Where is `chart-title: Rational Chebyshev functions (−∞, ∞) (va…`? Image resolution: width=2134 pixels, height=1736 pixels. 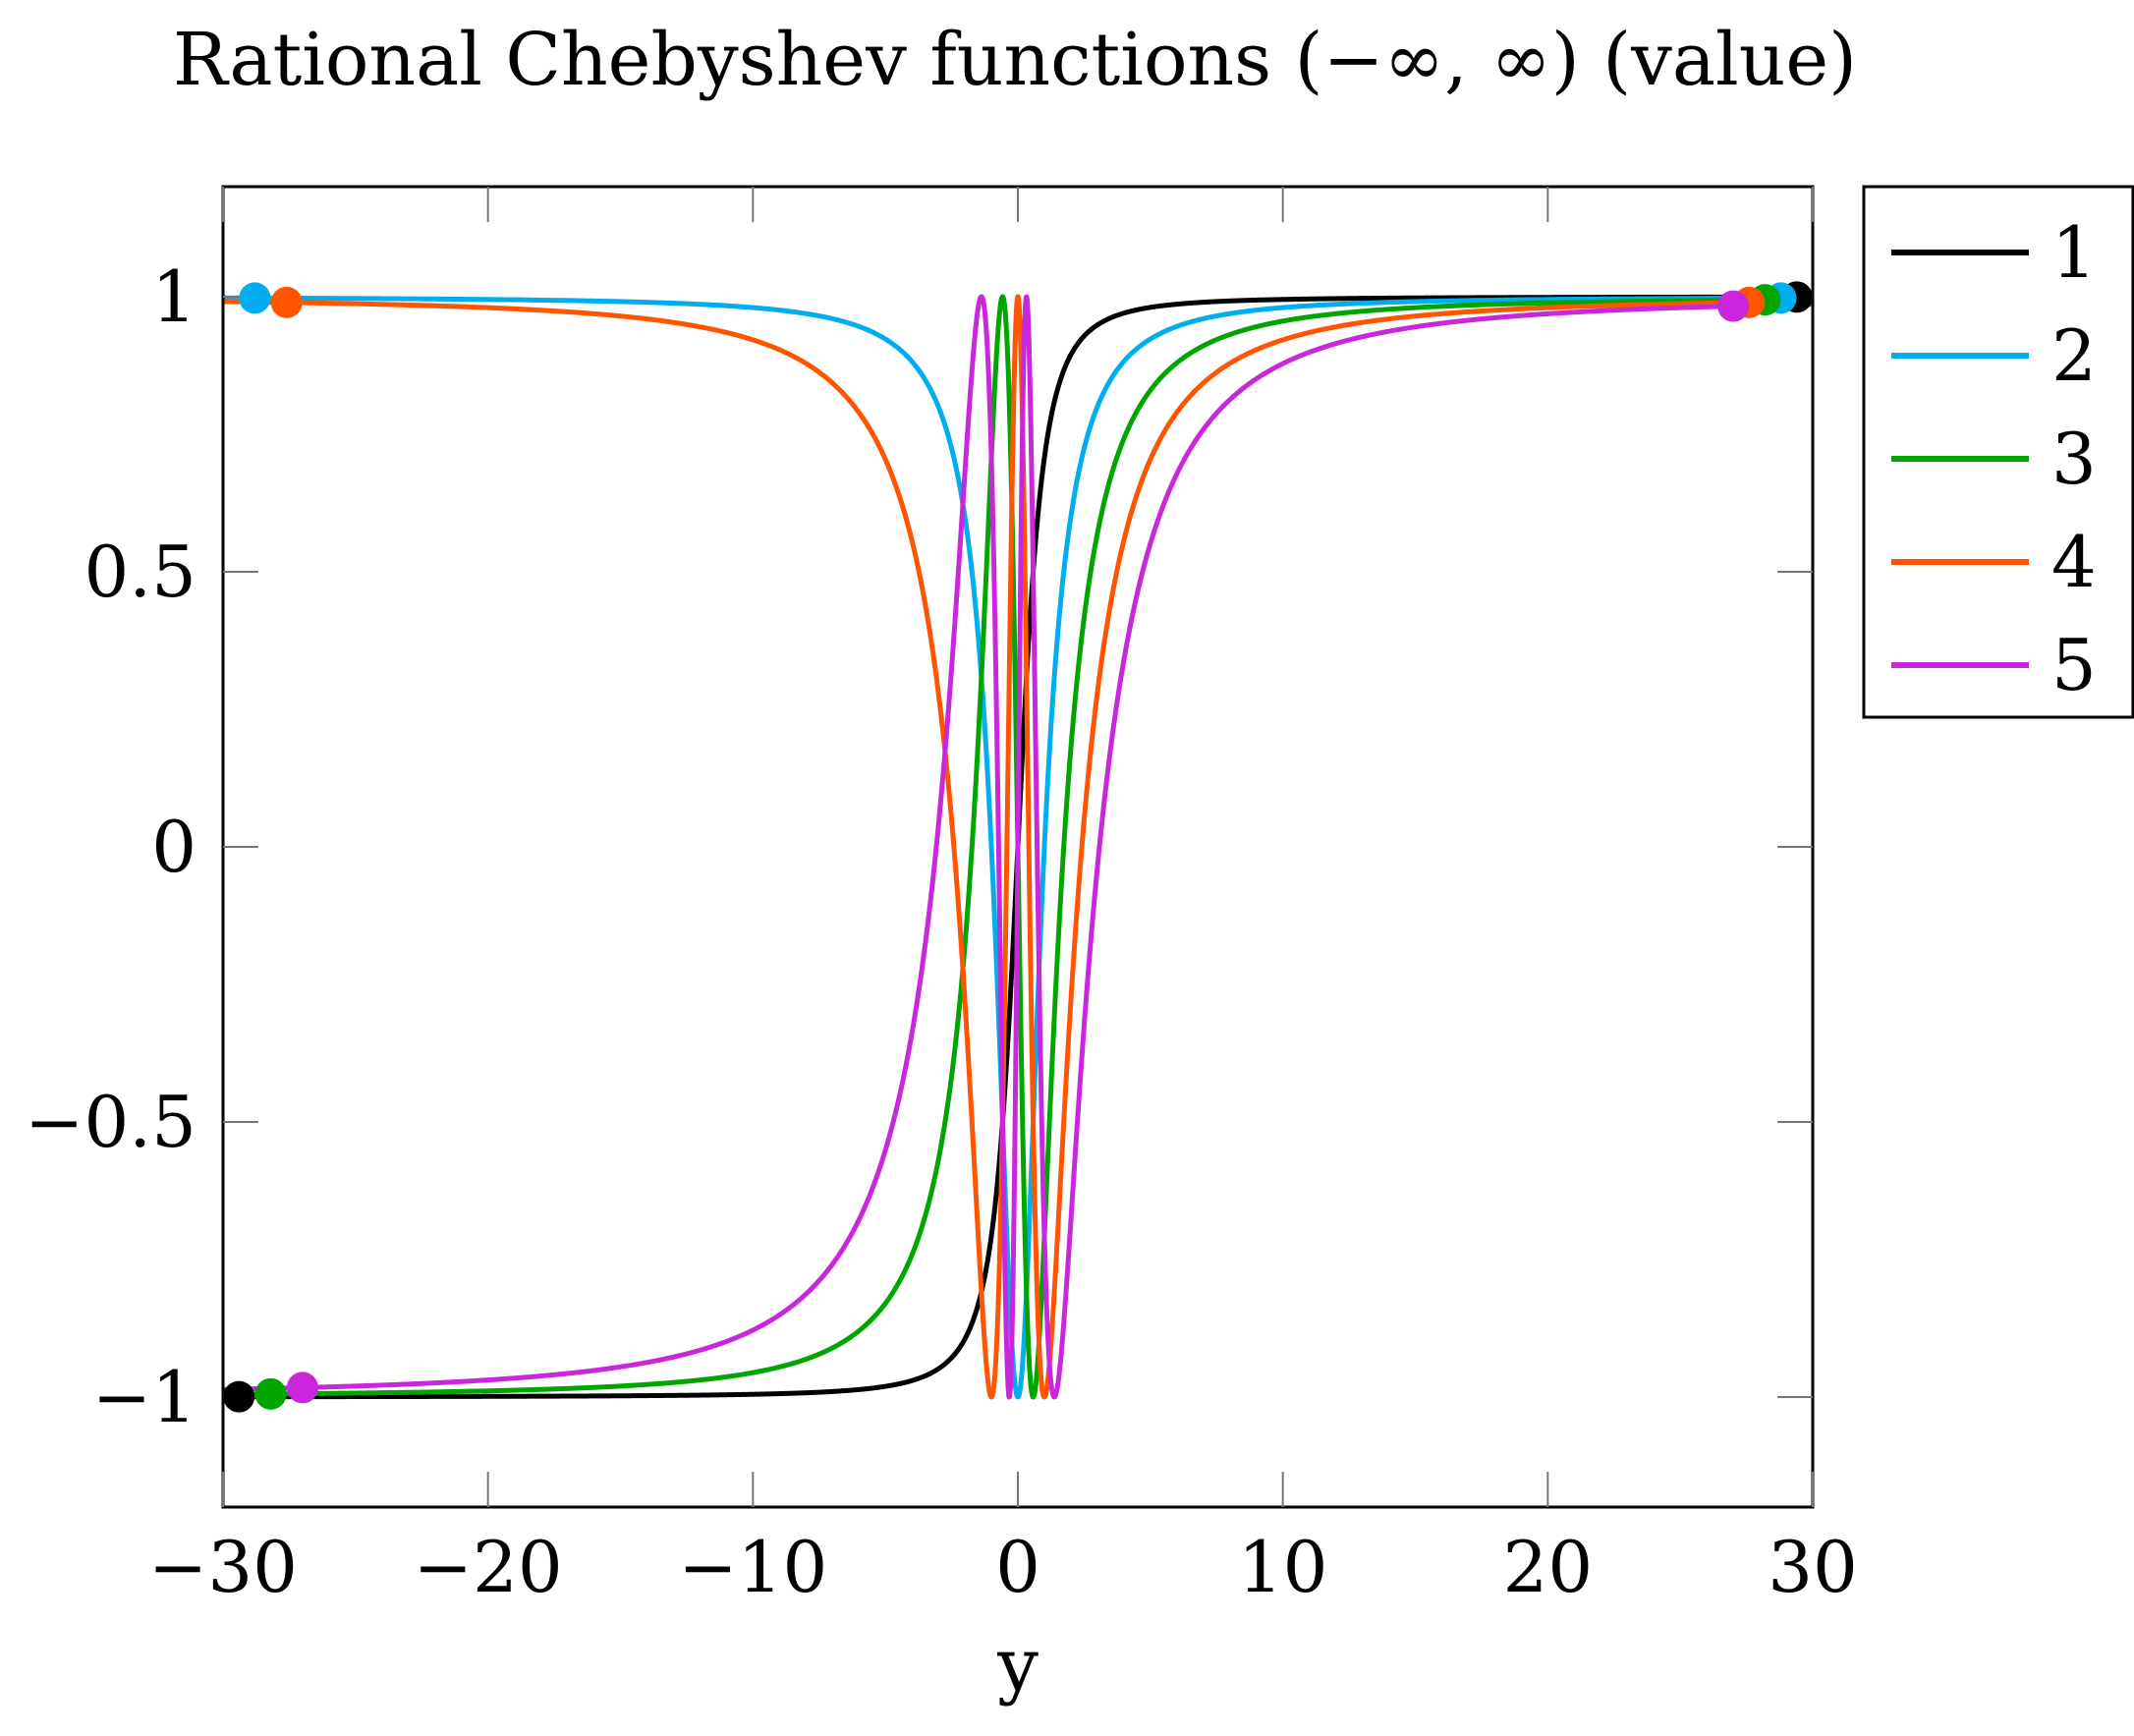
chart-title: Rational Chebyshev functions (−∞, ∞) (va… is located at coordinates (1015, 60).